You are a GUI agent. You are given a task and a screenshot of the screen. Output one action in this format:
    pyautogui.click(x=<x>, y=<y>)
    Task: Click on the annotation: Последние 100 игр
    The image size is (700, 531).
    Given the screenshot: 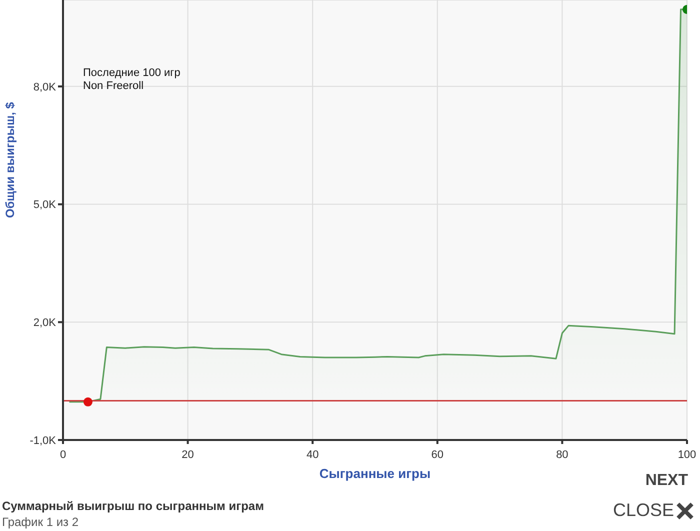 What is the action you would take?
    pyautogui.click(x=131, y=73)
    